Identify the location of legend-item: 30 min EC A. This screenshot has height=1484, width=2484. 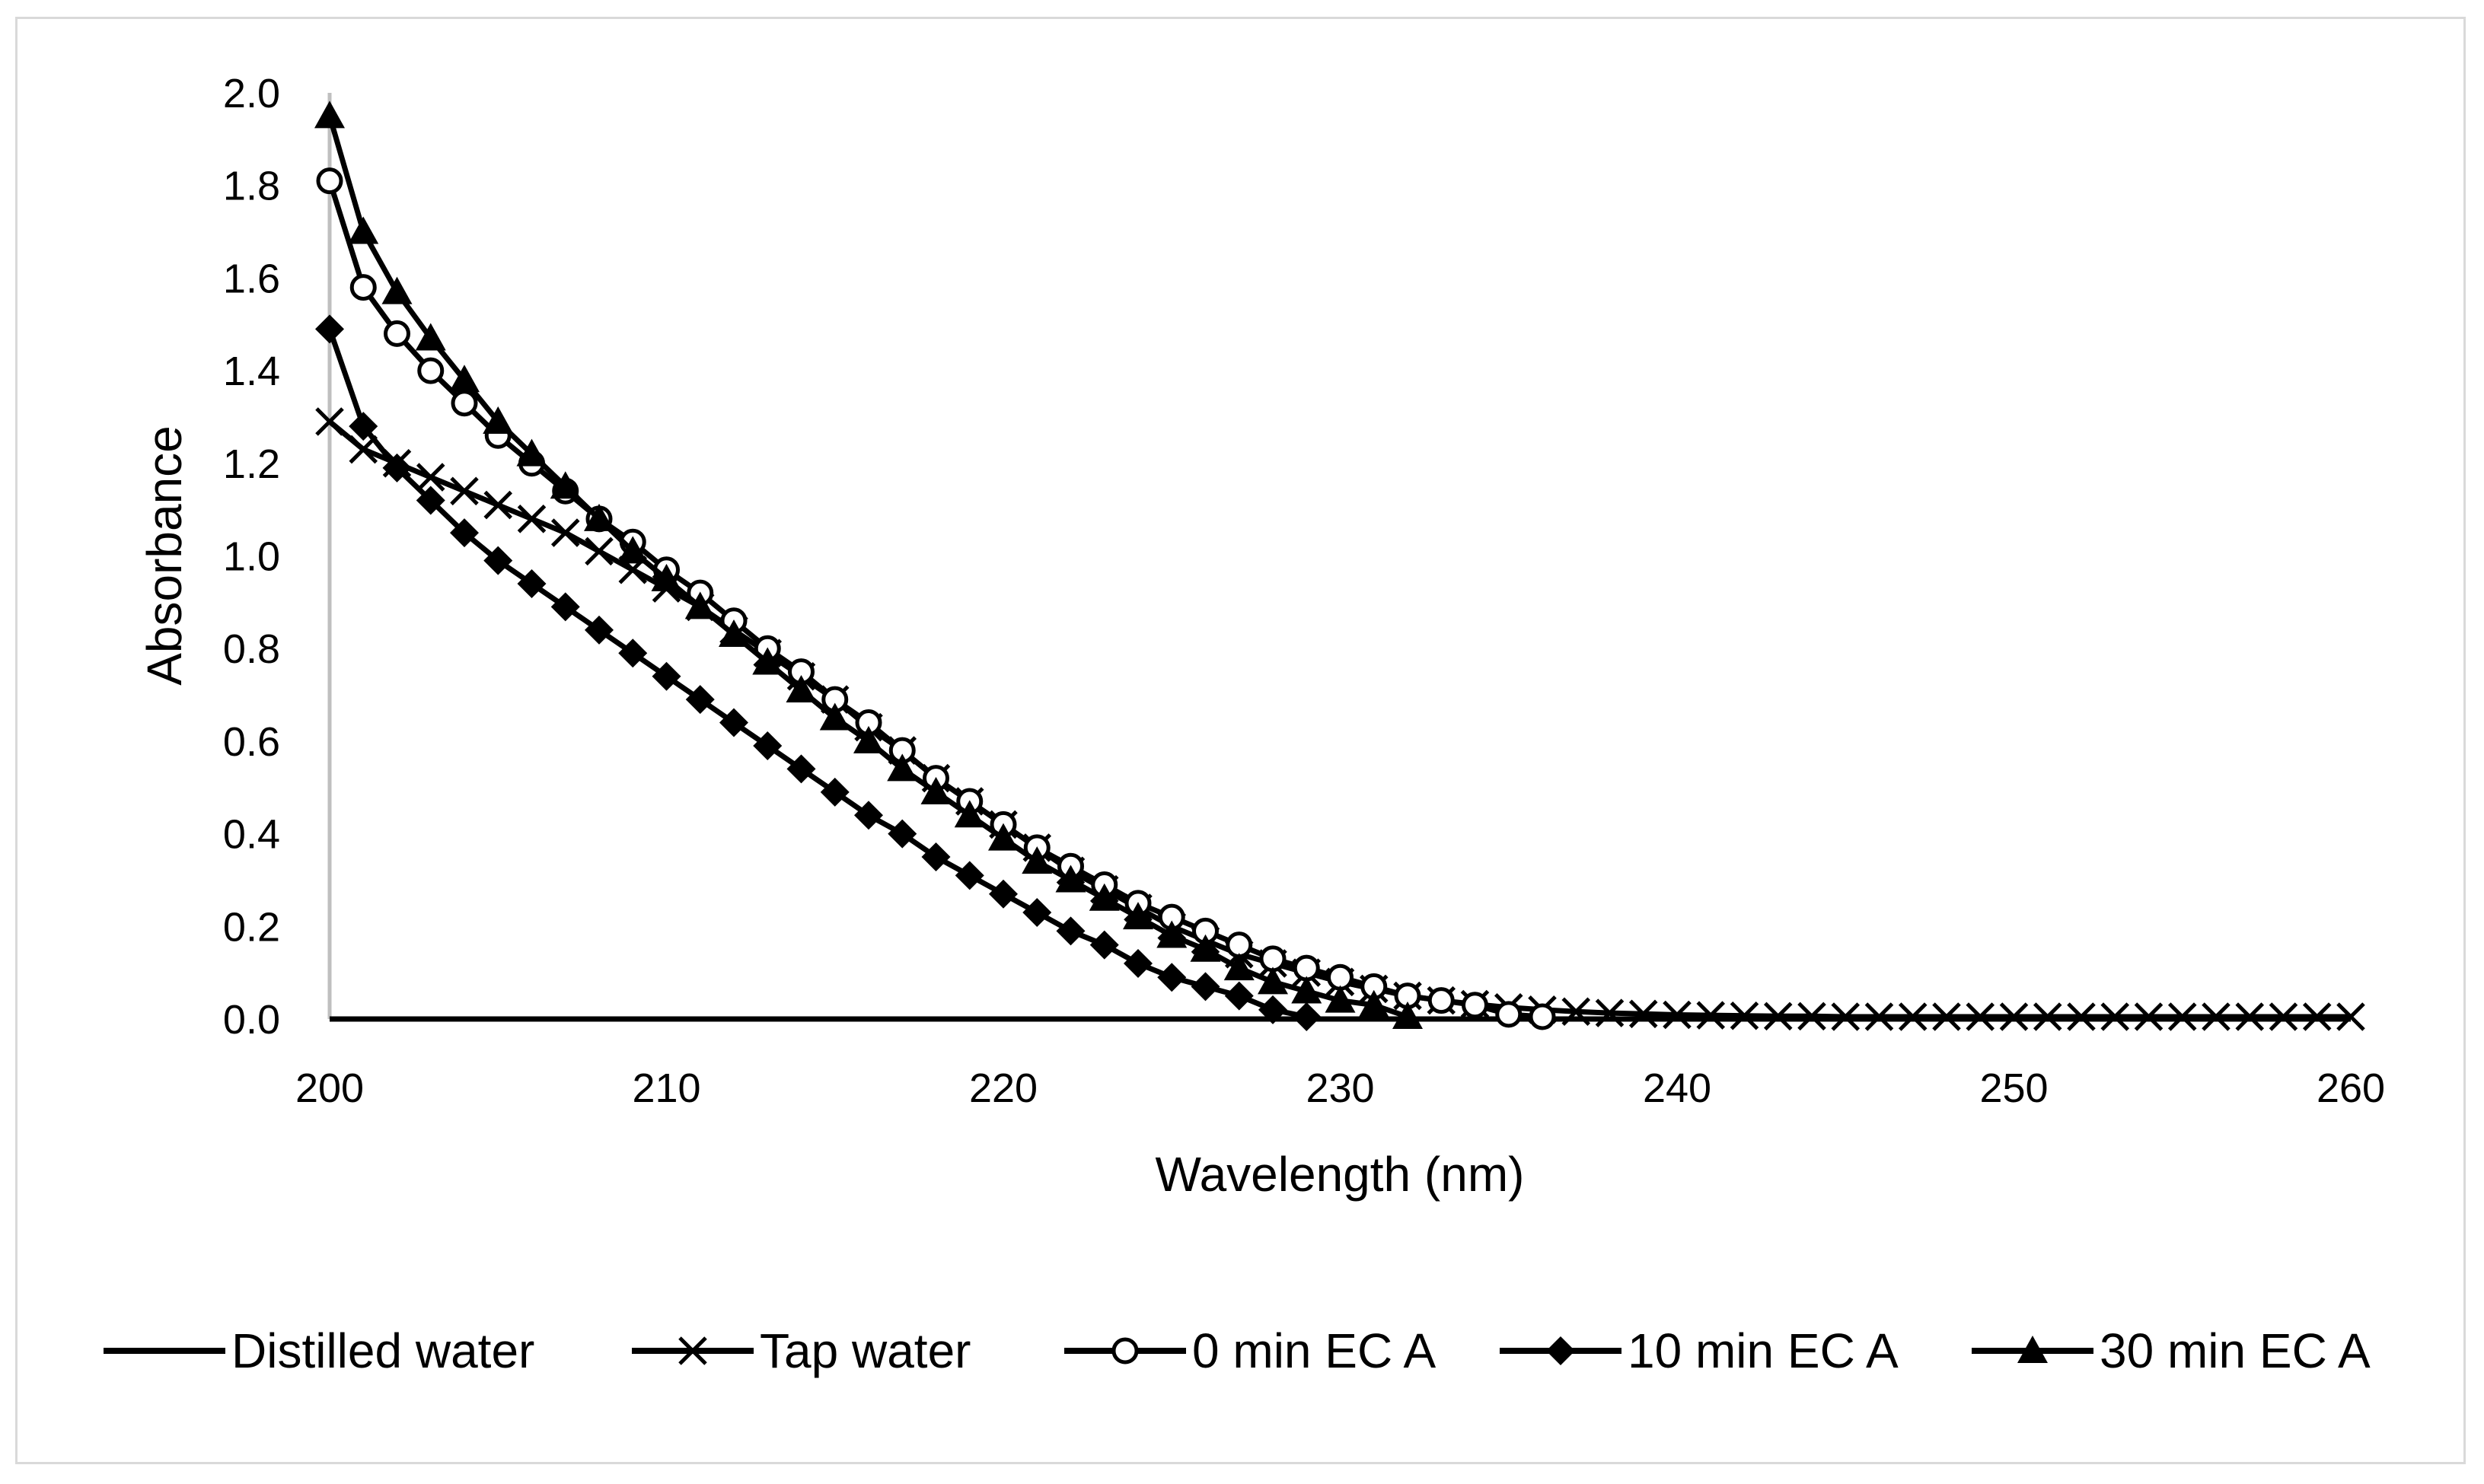
(2172, 1351).